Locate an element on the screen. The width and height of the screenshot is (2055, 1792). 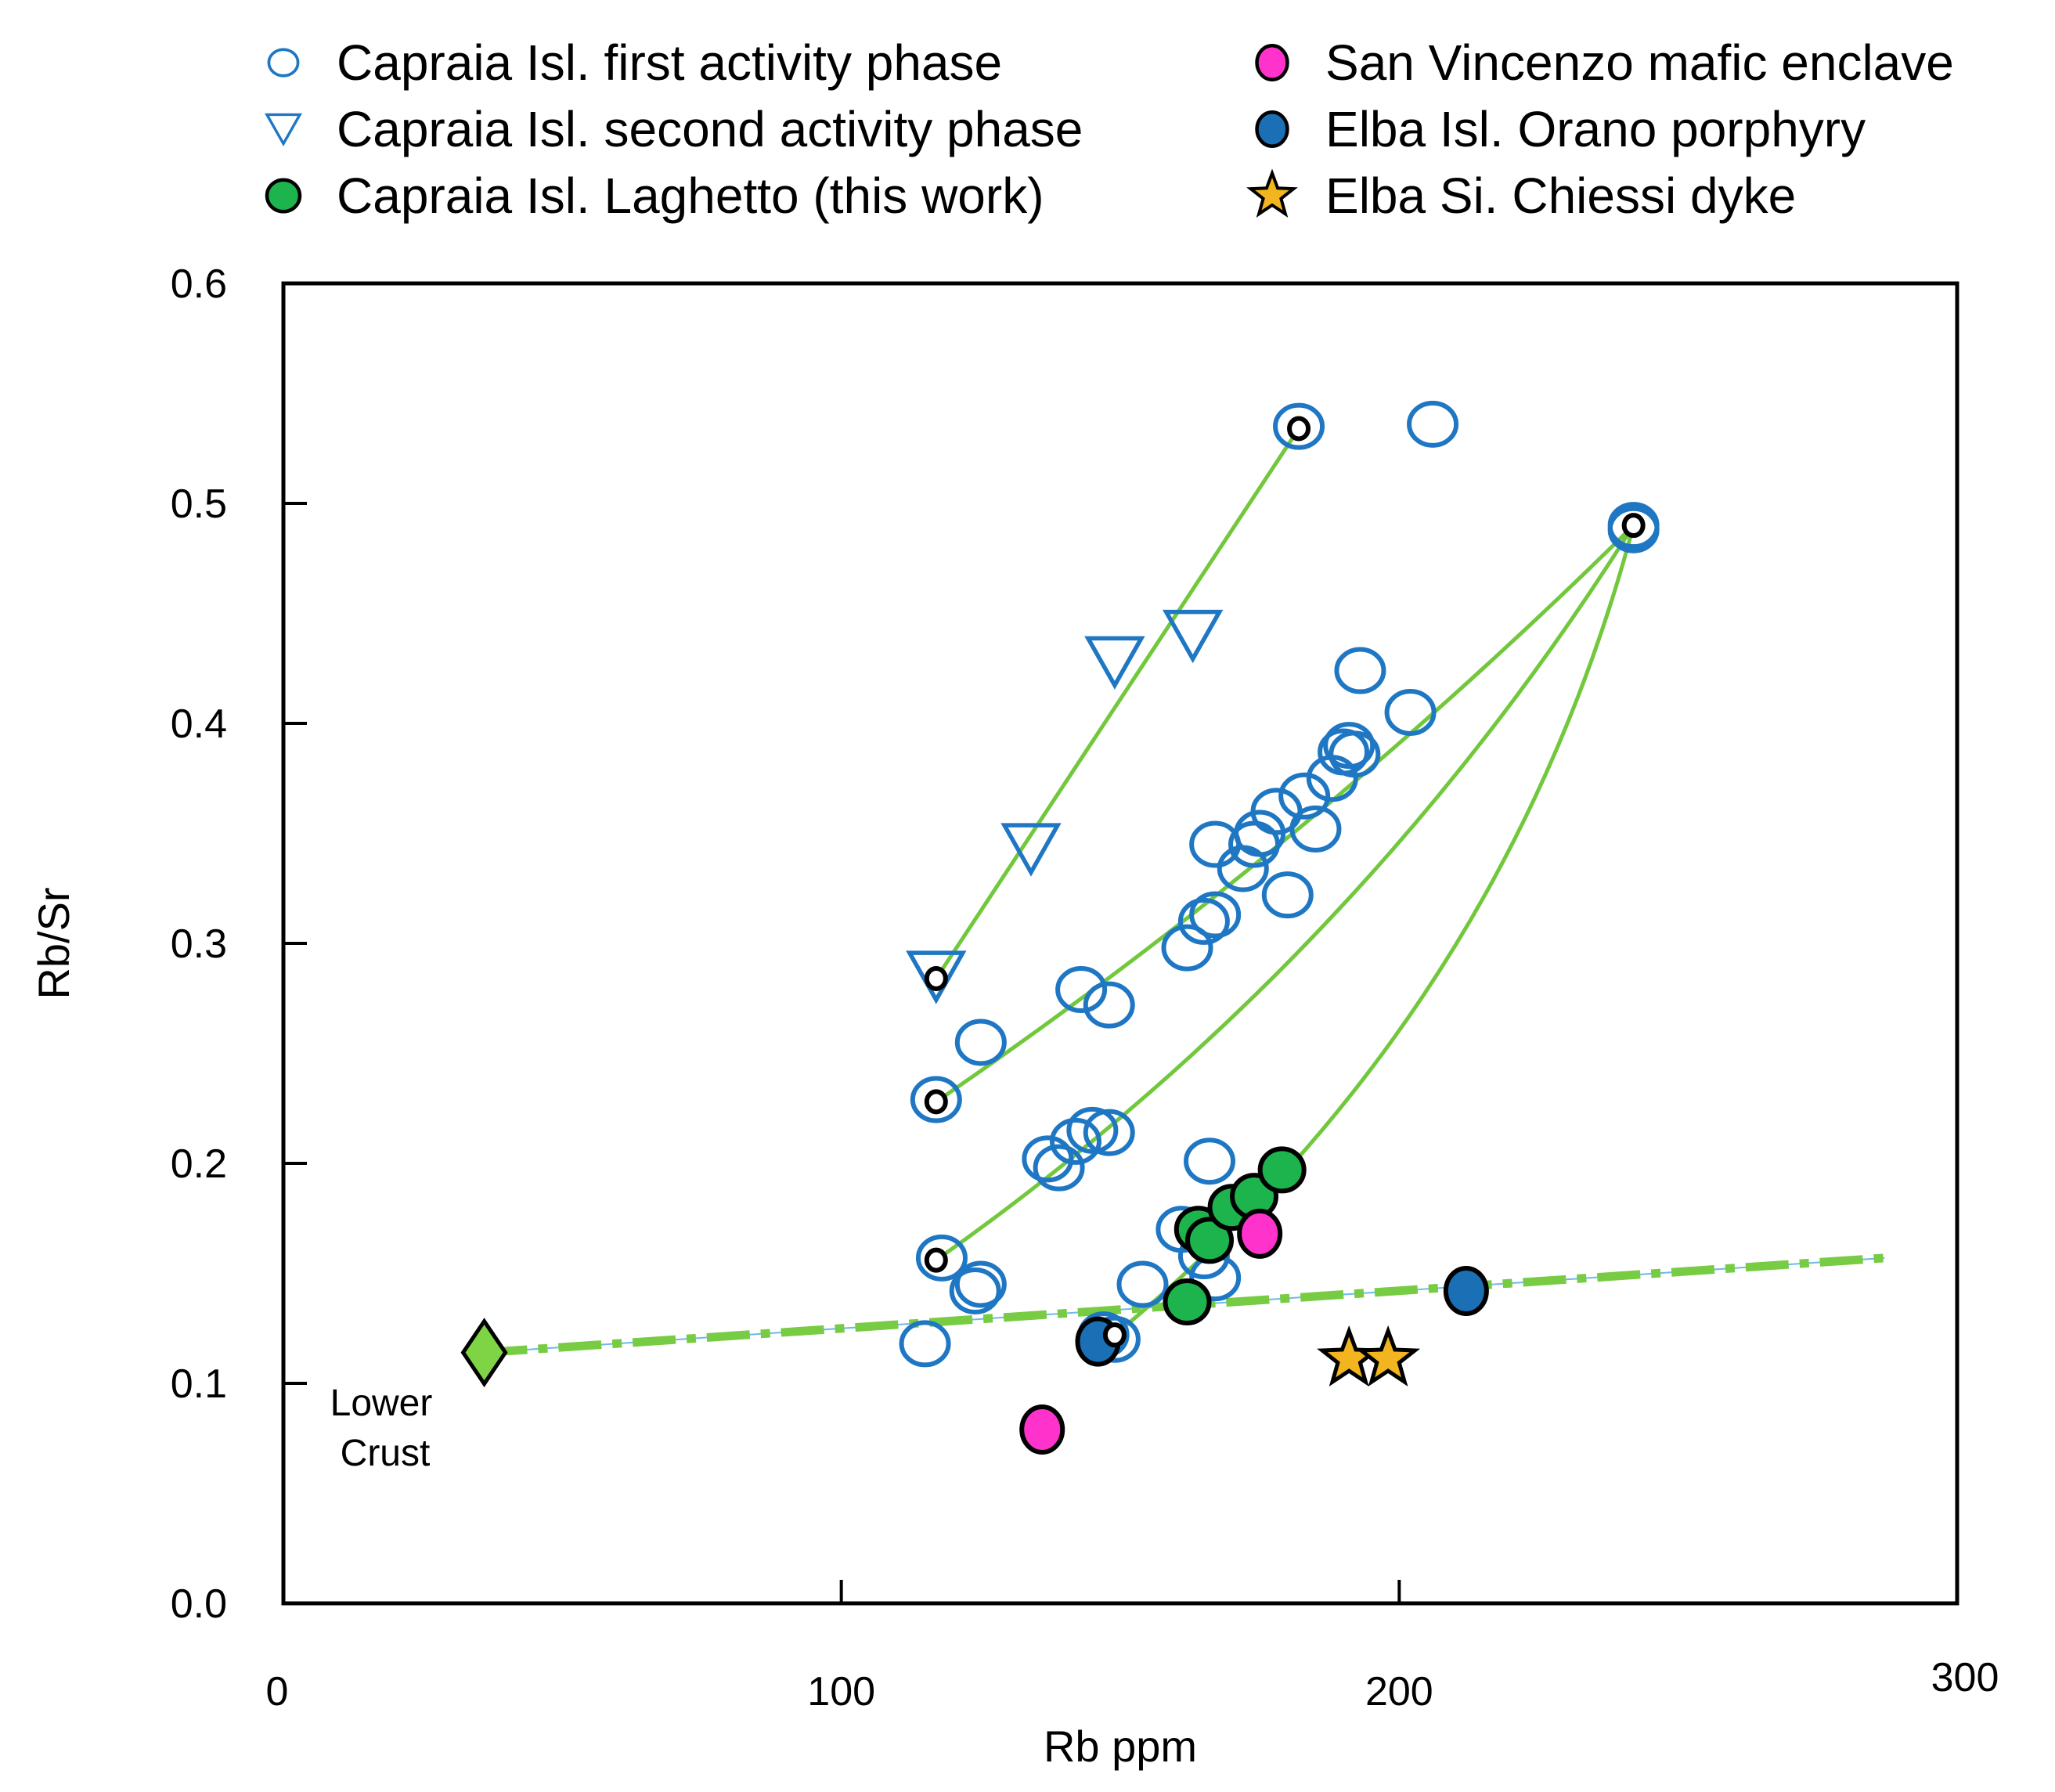
y-tick-label: 0.0 is located at coordinates (199, 1604).